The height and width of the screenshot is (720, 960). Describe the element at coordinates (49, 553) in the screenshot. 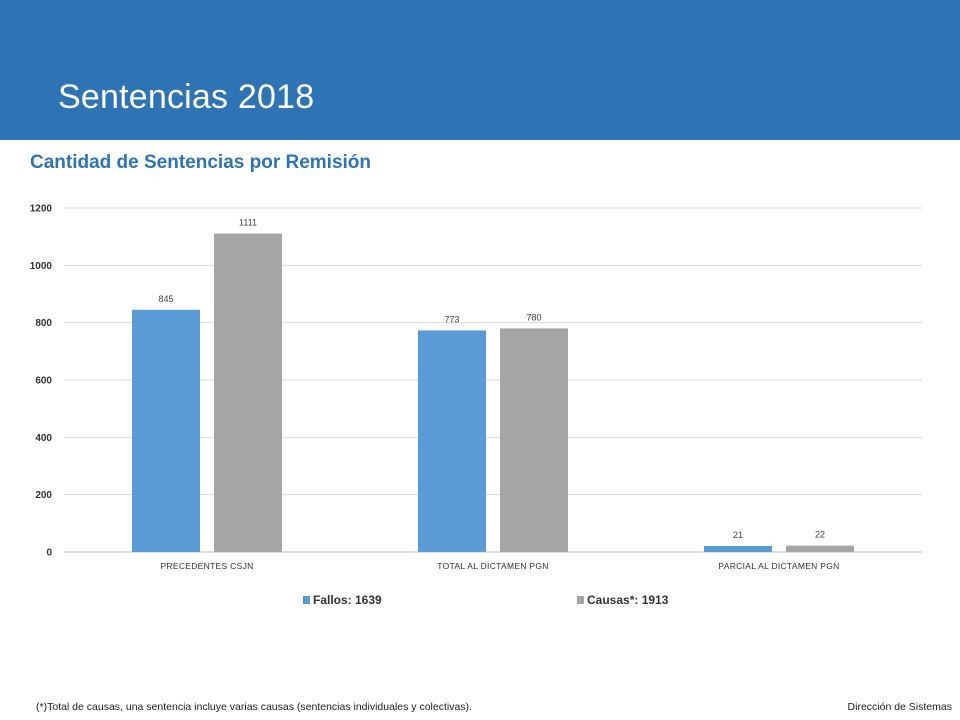

I see `y-tick-label: 0` at that location.